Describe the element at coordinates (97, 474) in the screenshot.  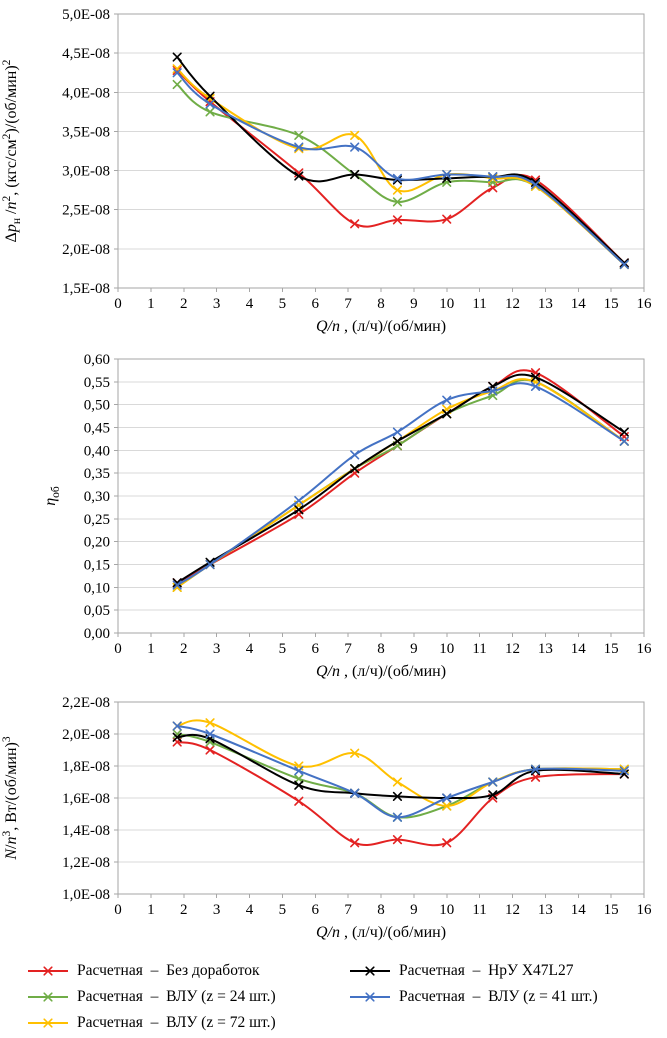
I see `svg-text: 0,35` at that location.